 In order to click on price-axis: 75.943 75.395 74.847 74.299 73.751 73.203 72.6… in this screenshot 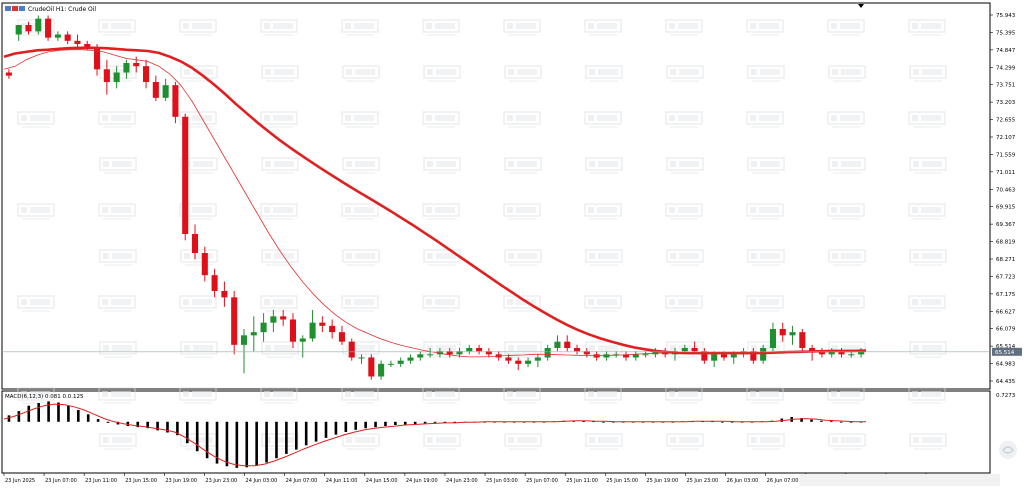, I will do `click(1003, 199)`.